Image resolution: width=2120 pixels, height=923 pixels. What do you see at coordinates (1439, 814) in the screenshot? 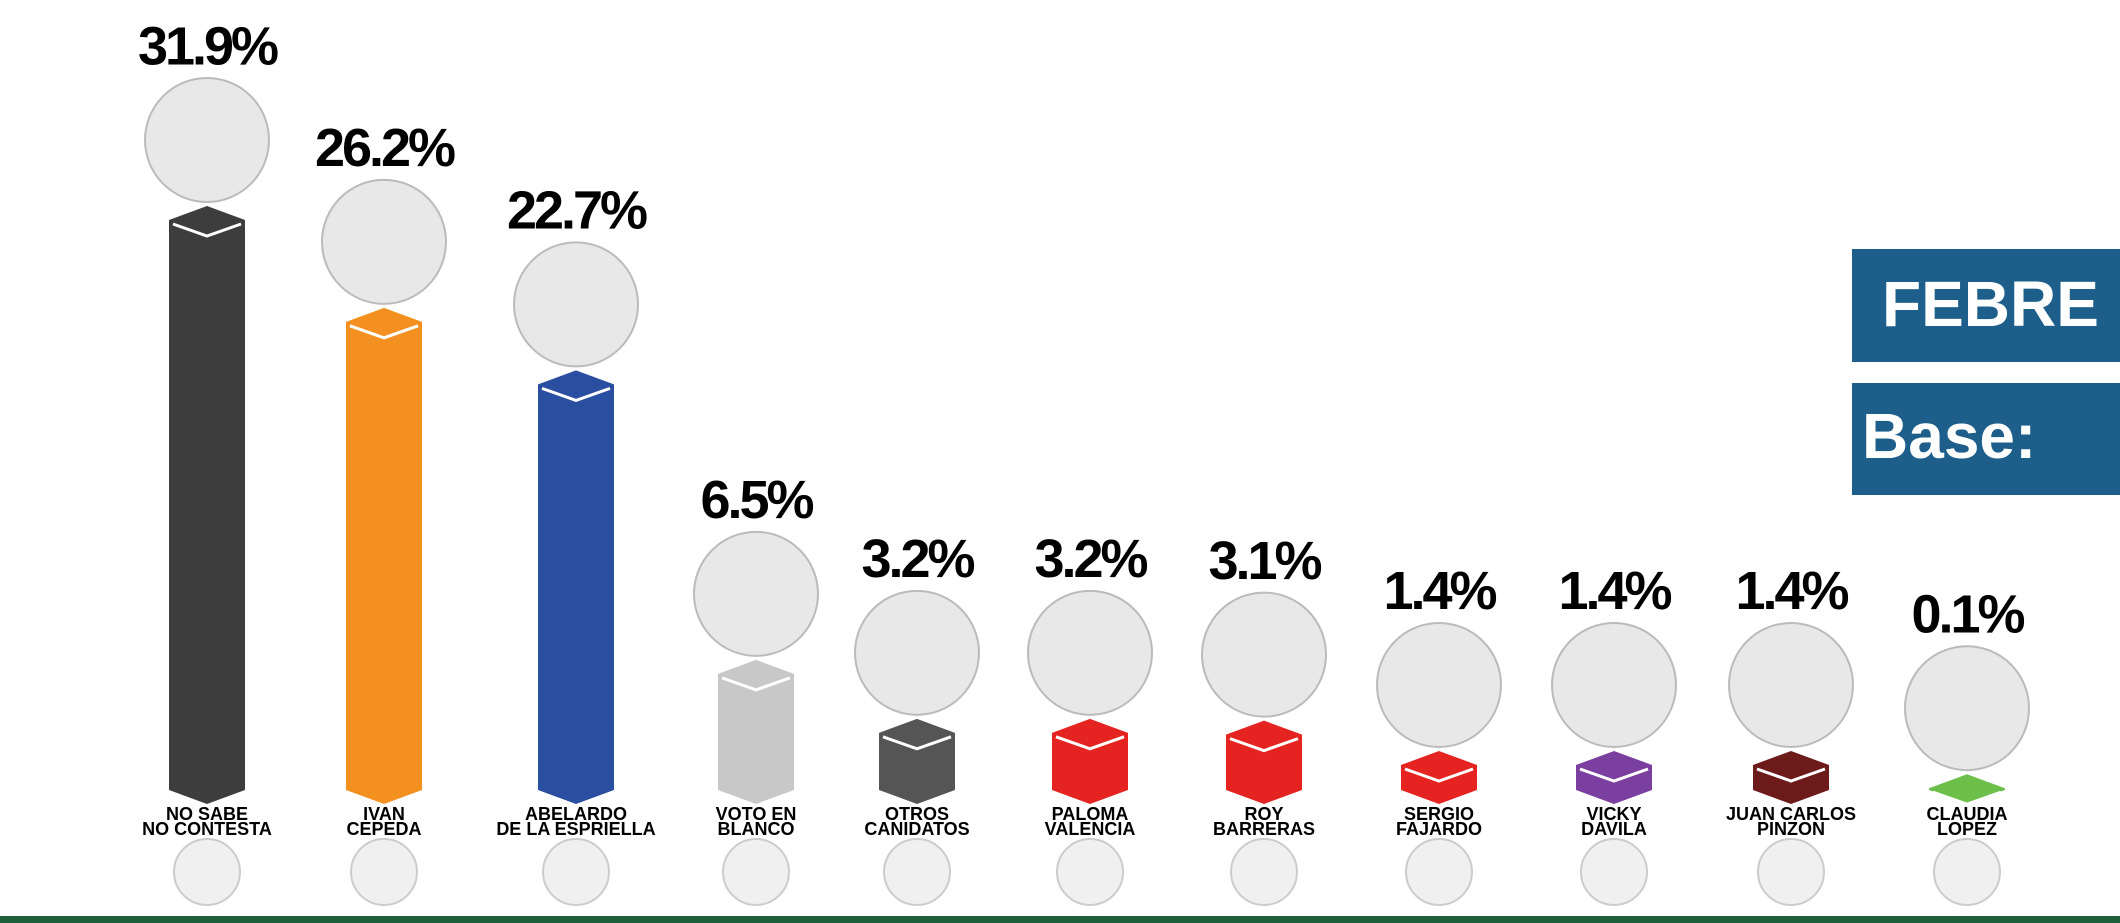
I see `category-label: SERGIO` at bounding box center [1439, 814].